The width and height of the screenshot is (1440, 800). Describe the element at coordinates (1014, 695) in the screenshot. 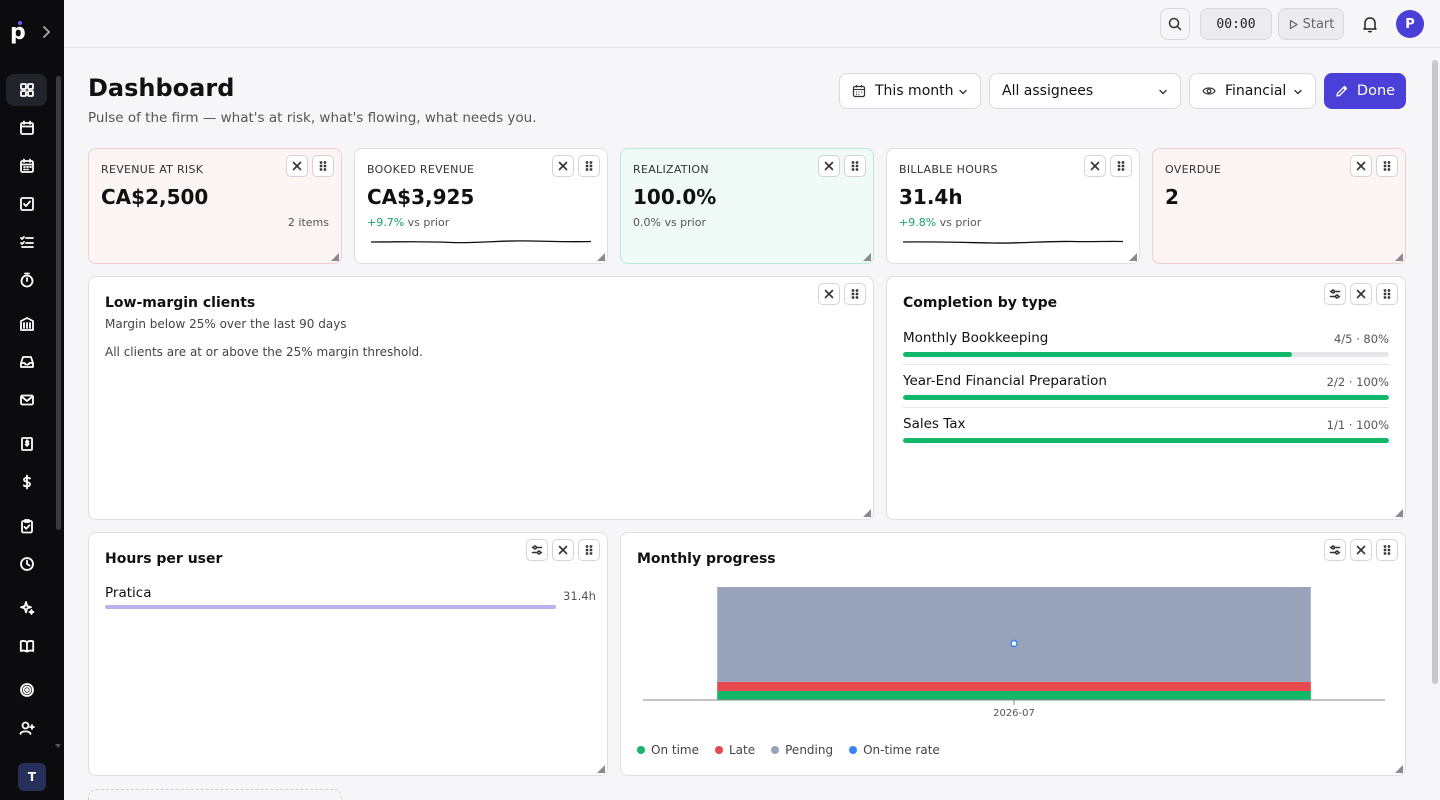

I see `bar-on-time` at that location.